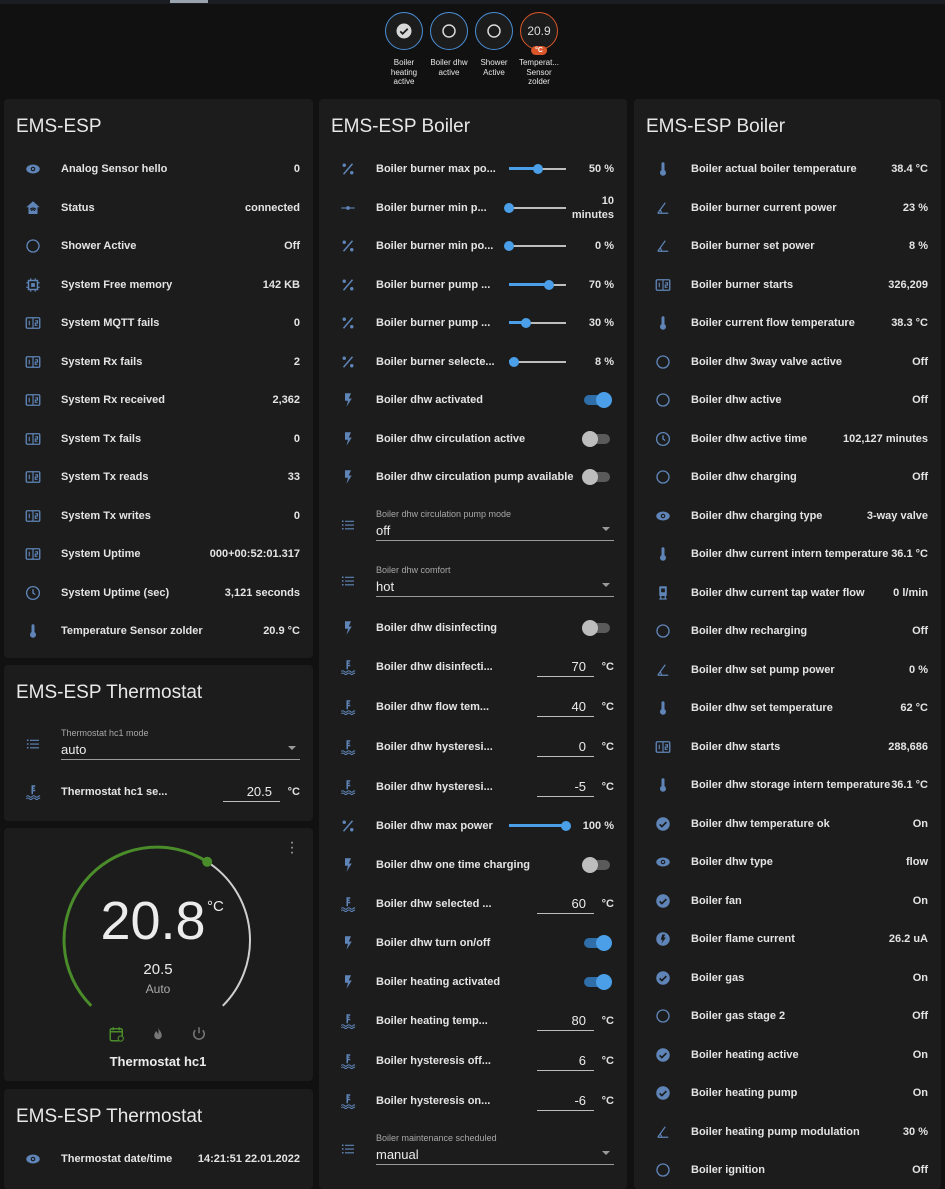 The height and width of the screenshot is (1189, 945). Describe the element at coordinates (565, 747) in the screenshot. I see `number-input: 0` at that location.